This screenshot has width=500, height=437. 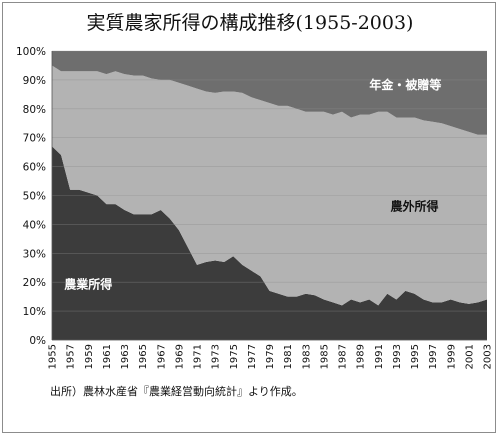 What do you see at coordinates (34, 225) in the screenshot?
I see `y-tick-label: 40%` at bounding box center [34, 225].